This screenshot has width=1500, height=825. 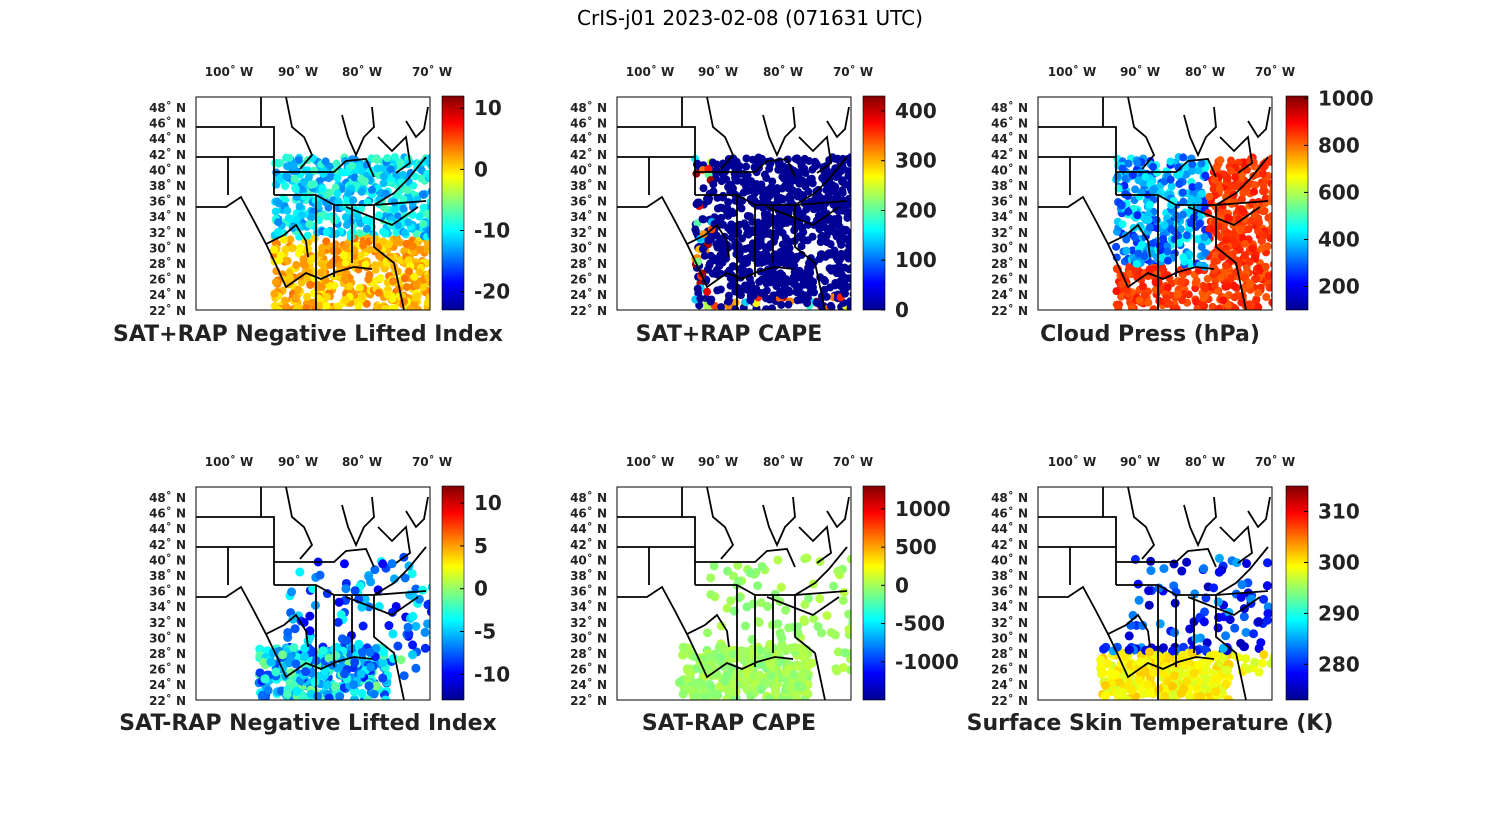 I want to click on colorbar, so click(x=874, y=593).